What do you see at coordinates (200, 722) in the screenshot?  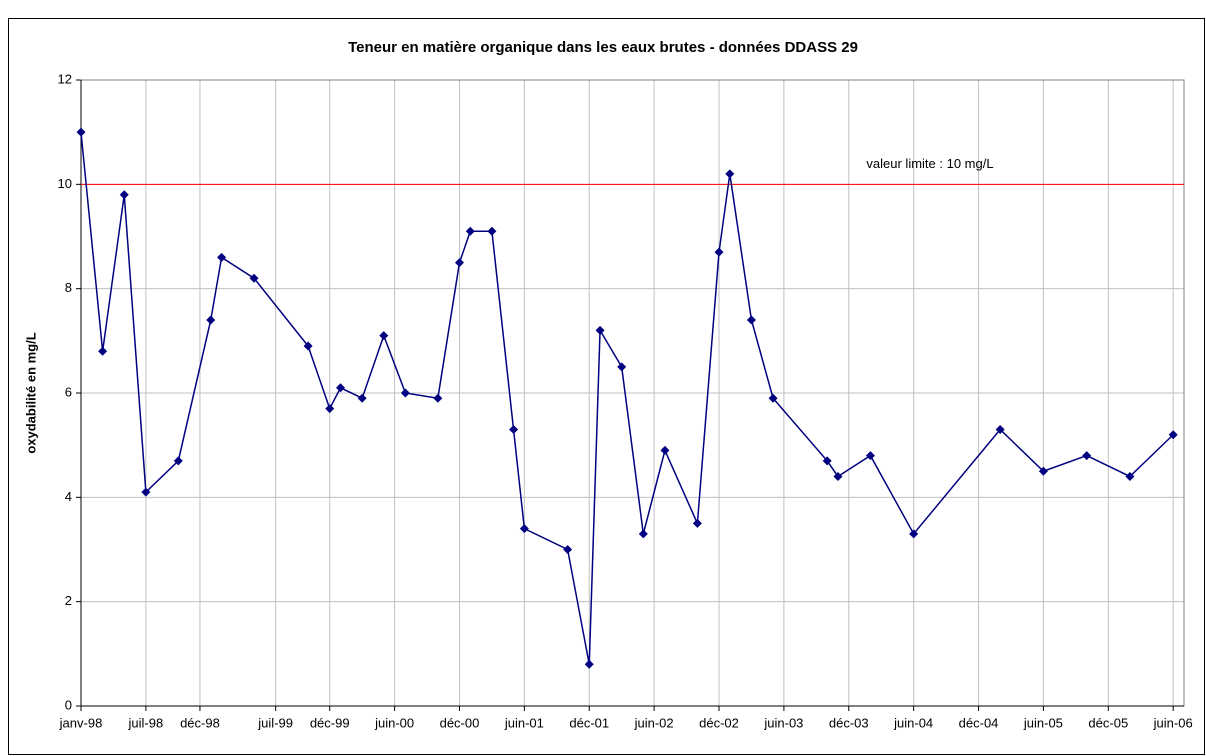 I see `x-tick-label: déc-98` at bounding box center [200, 722].